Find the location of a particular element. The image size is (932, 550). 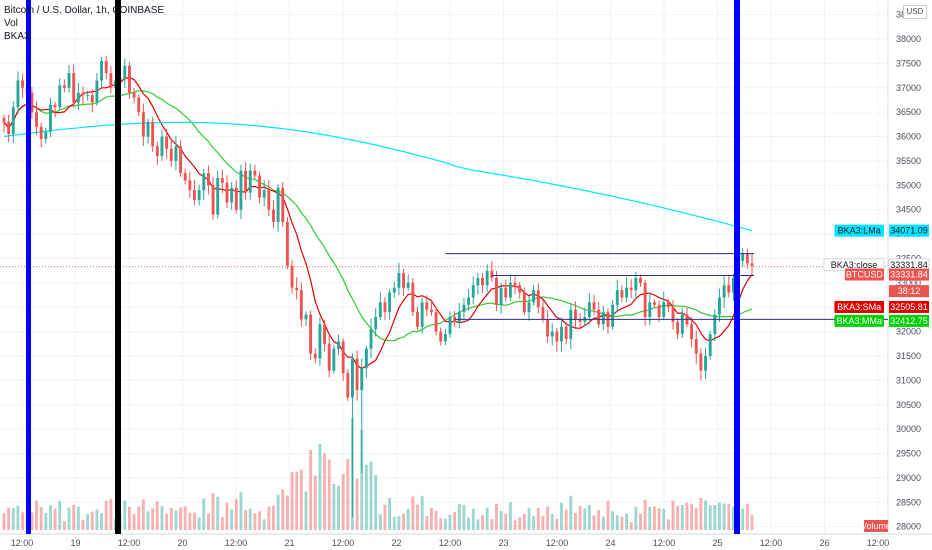

price-tag-value: 32412.75 is located at coordinates (909, 321).